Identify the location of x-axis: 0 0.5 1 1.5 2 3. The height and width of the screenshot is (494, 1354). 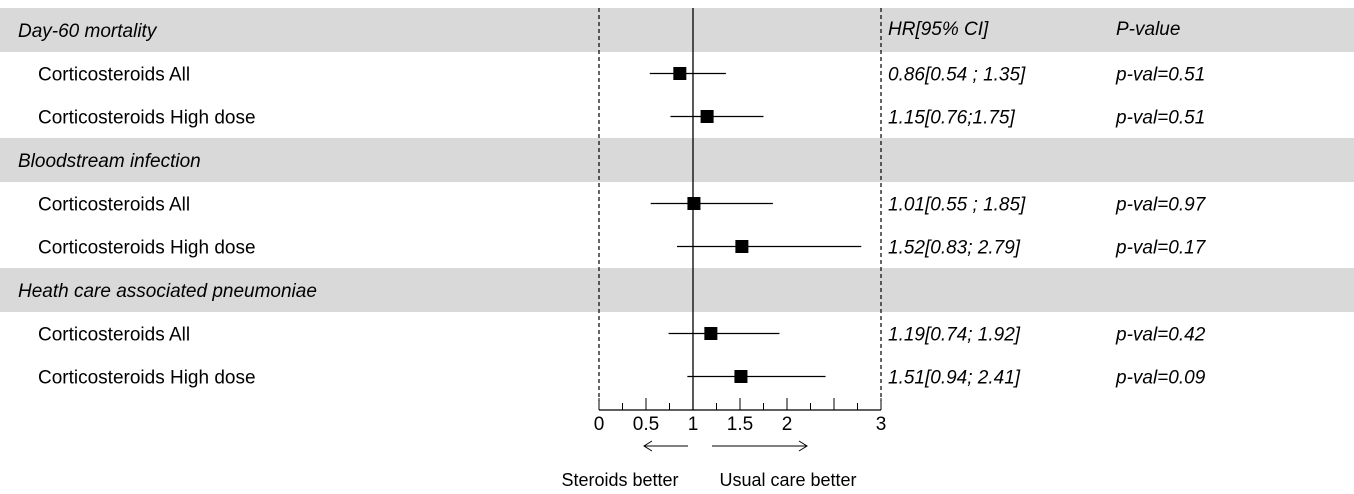
(740, 425).